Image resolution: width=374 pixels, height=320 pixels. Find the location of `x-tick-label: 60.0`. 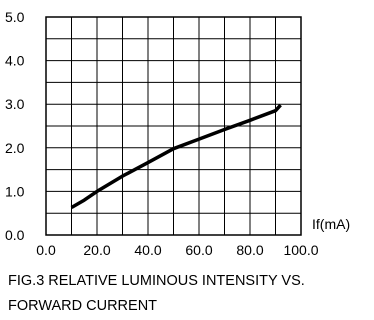

x-tick-label: 60.0 is located at coordinates (198, 250).